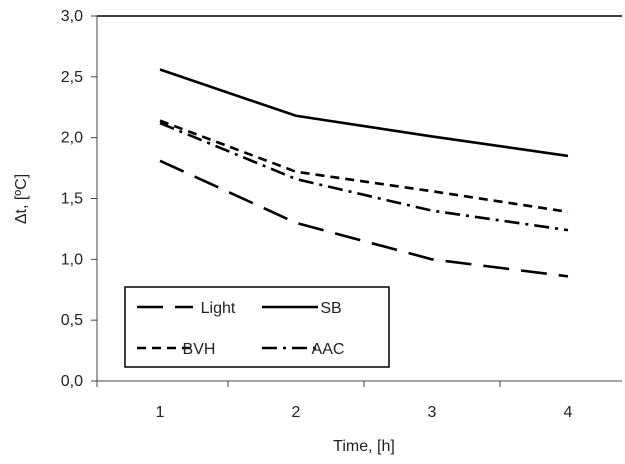 This screenshot has height=464, width=625. I want to click on legend-label-bvh: BVH, so click(199, 349).